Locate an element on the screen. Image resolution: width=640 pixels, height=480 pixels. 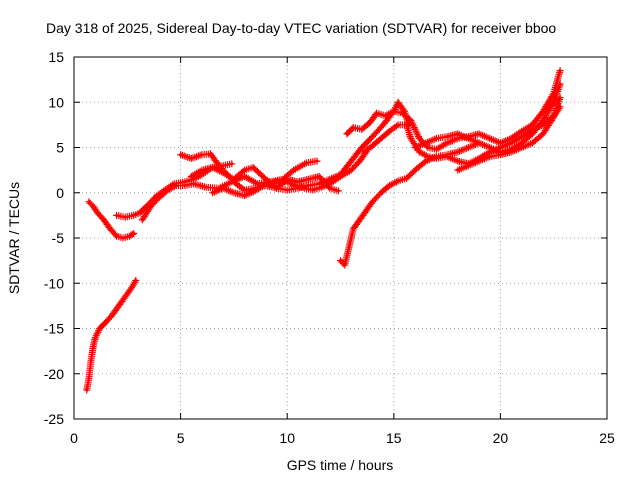
y-tick-label: 10 is located at coordinates (56, 102).